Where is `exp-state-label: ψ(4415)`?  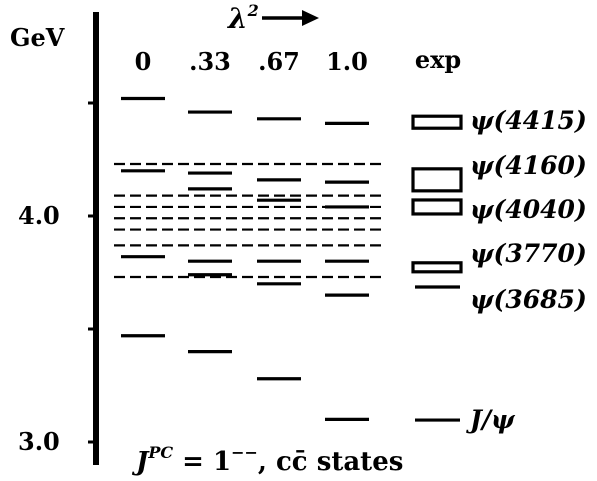 exp-state-label: ψ(4415) is located at coordinates (528, 120).